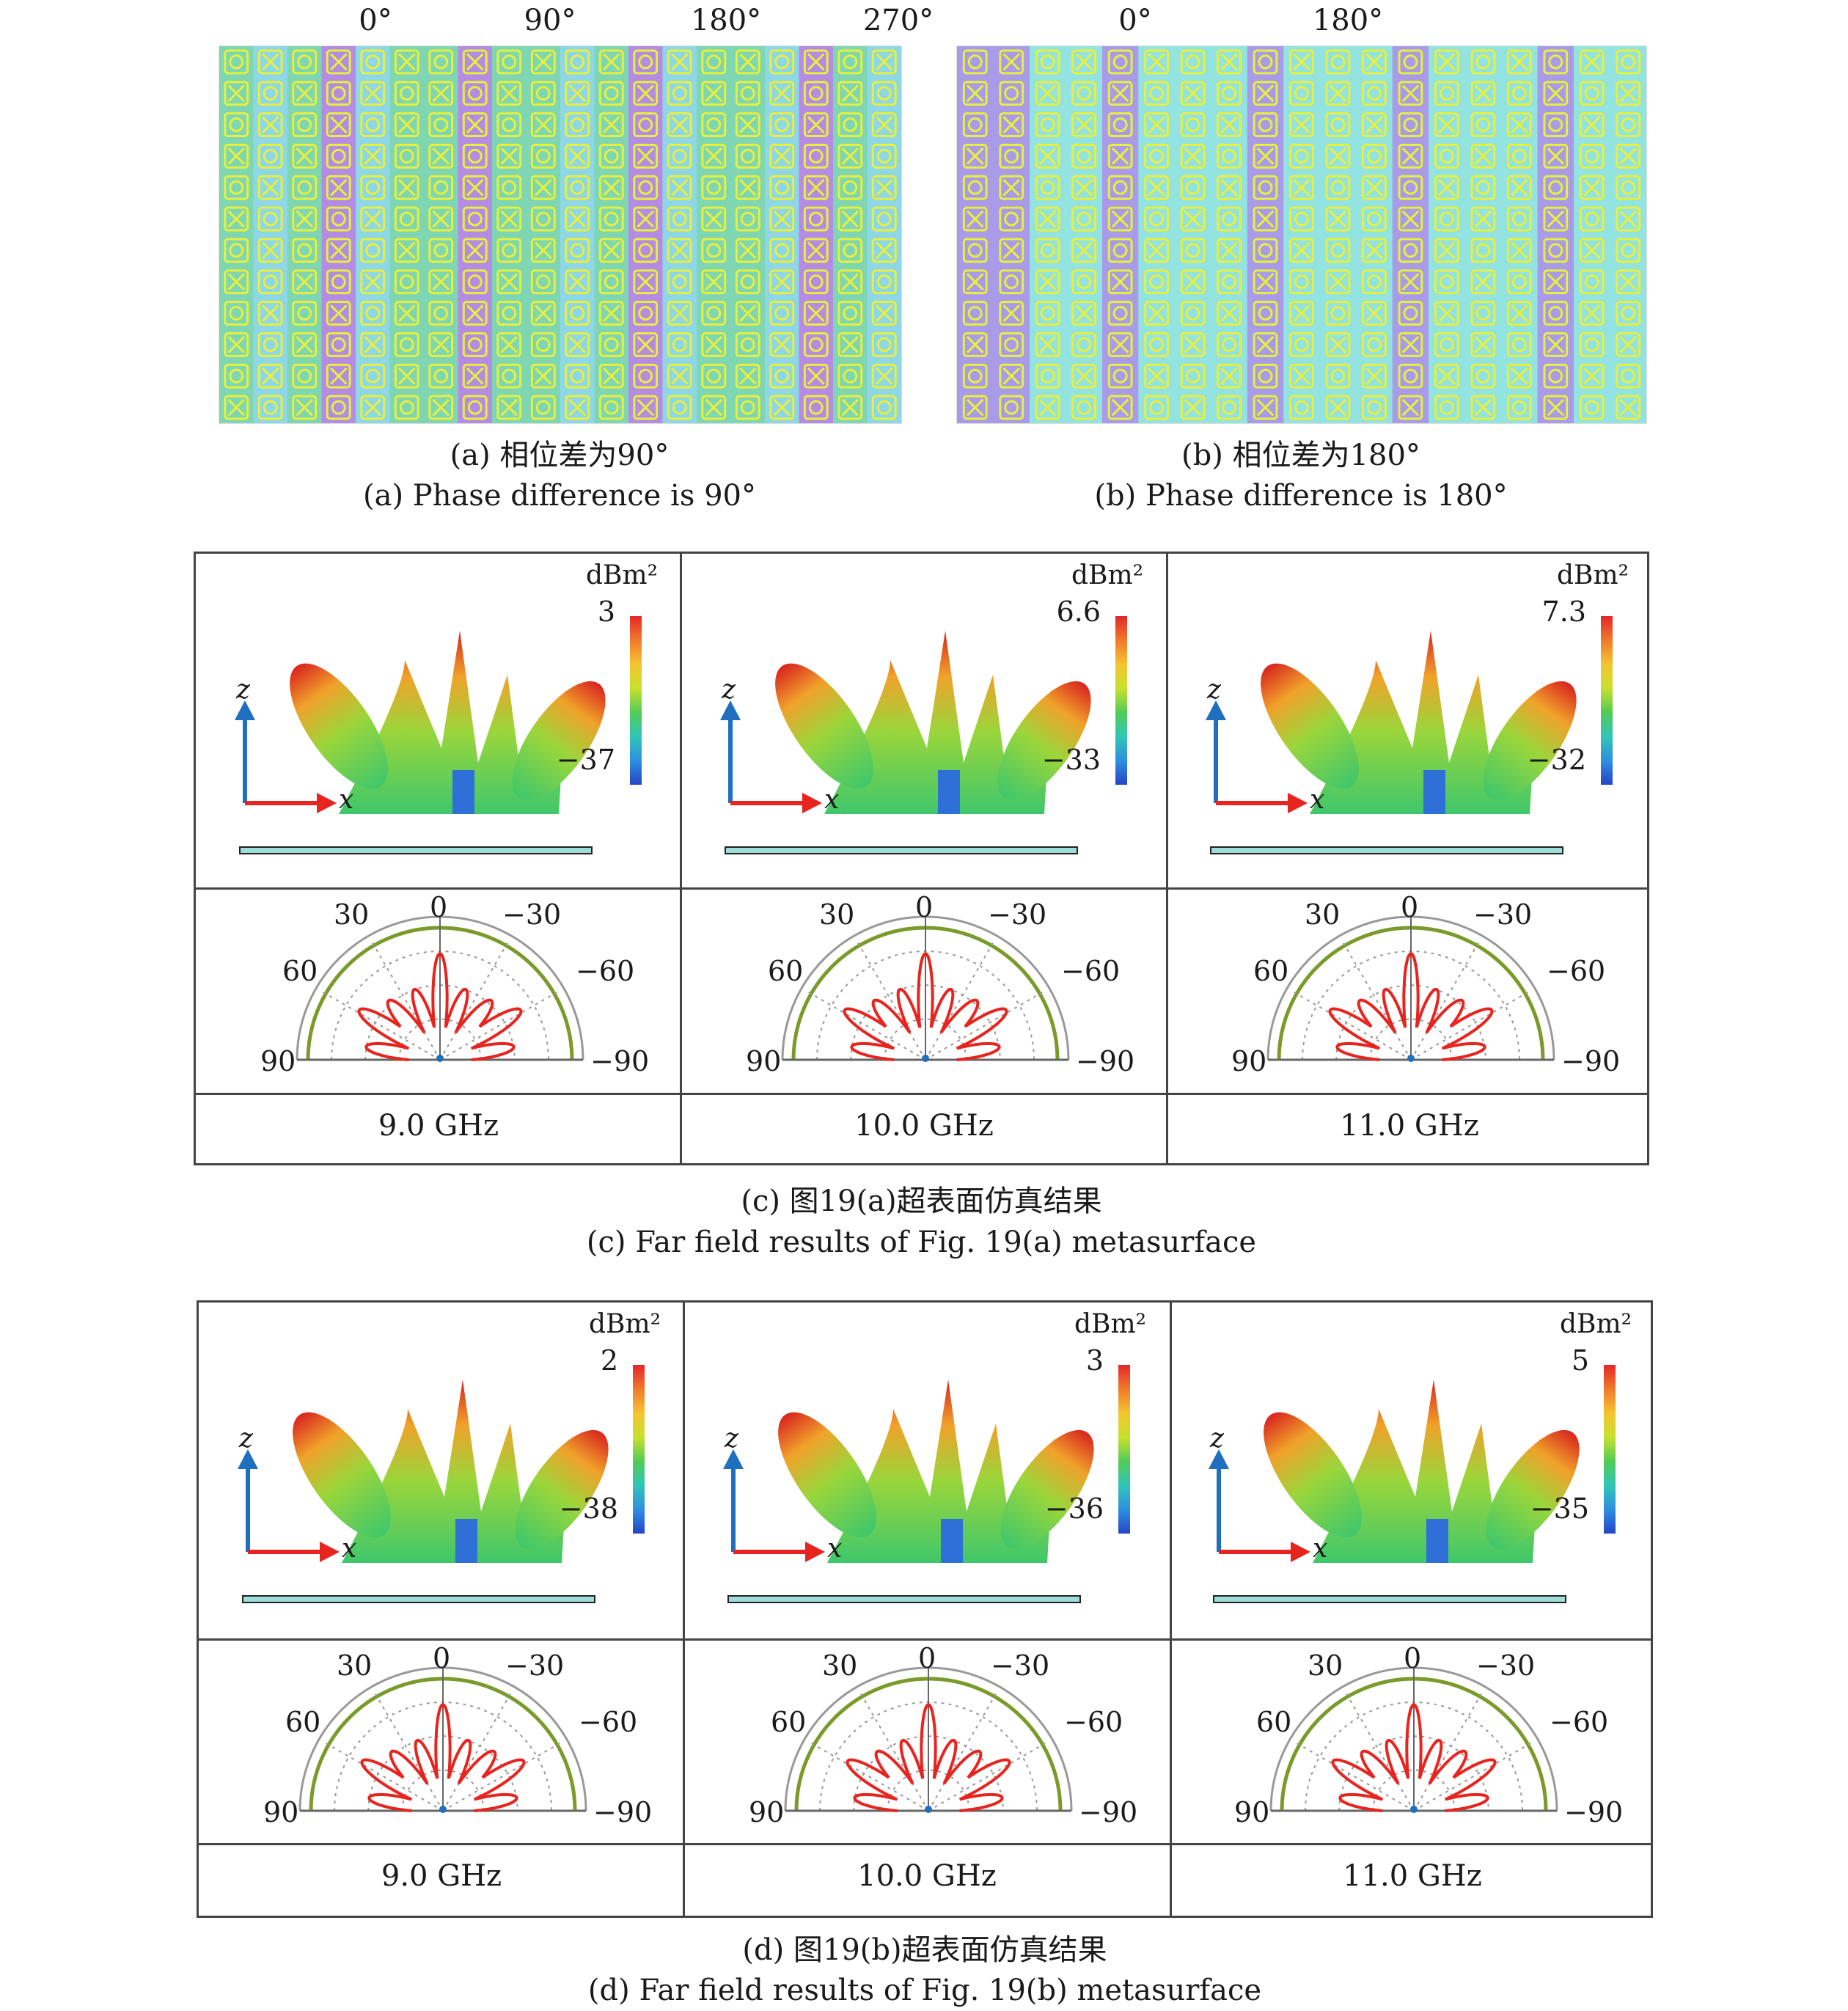  Describe the element at coordinates (1135, 20) in the screenshot. I see `phase-label-b-0: 0°` at that location.